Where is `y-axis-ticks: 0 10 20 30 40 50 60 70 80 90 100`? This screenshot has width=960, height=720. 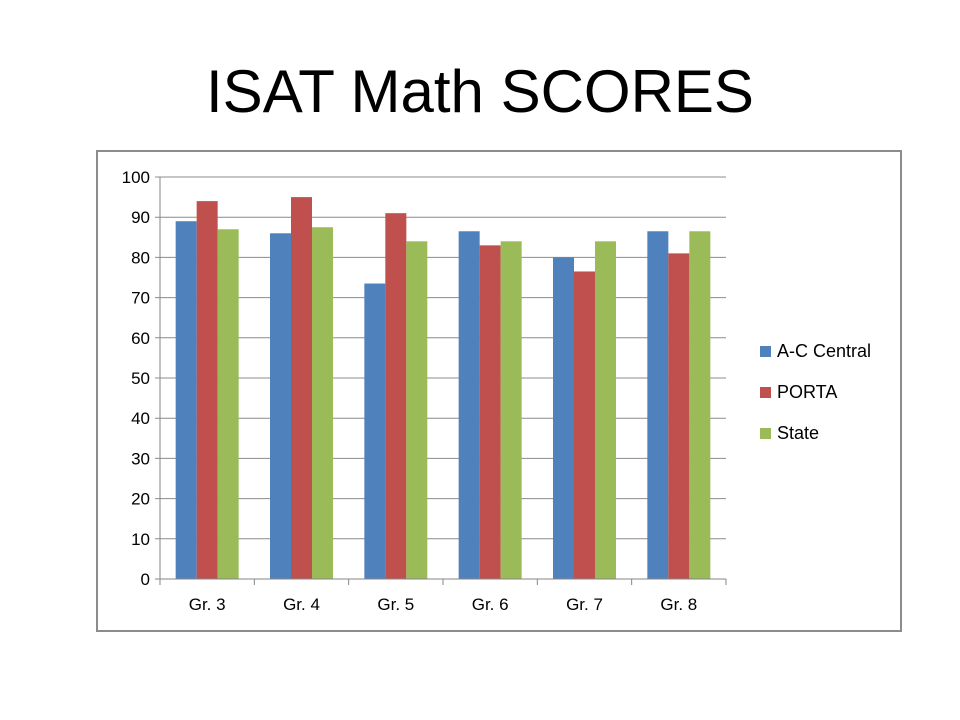 y-axis-ticks: 0 10 20 30 40 50 60 70 80 90 100 is located at coordinates (136, 378).